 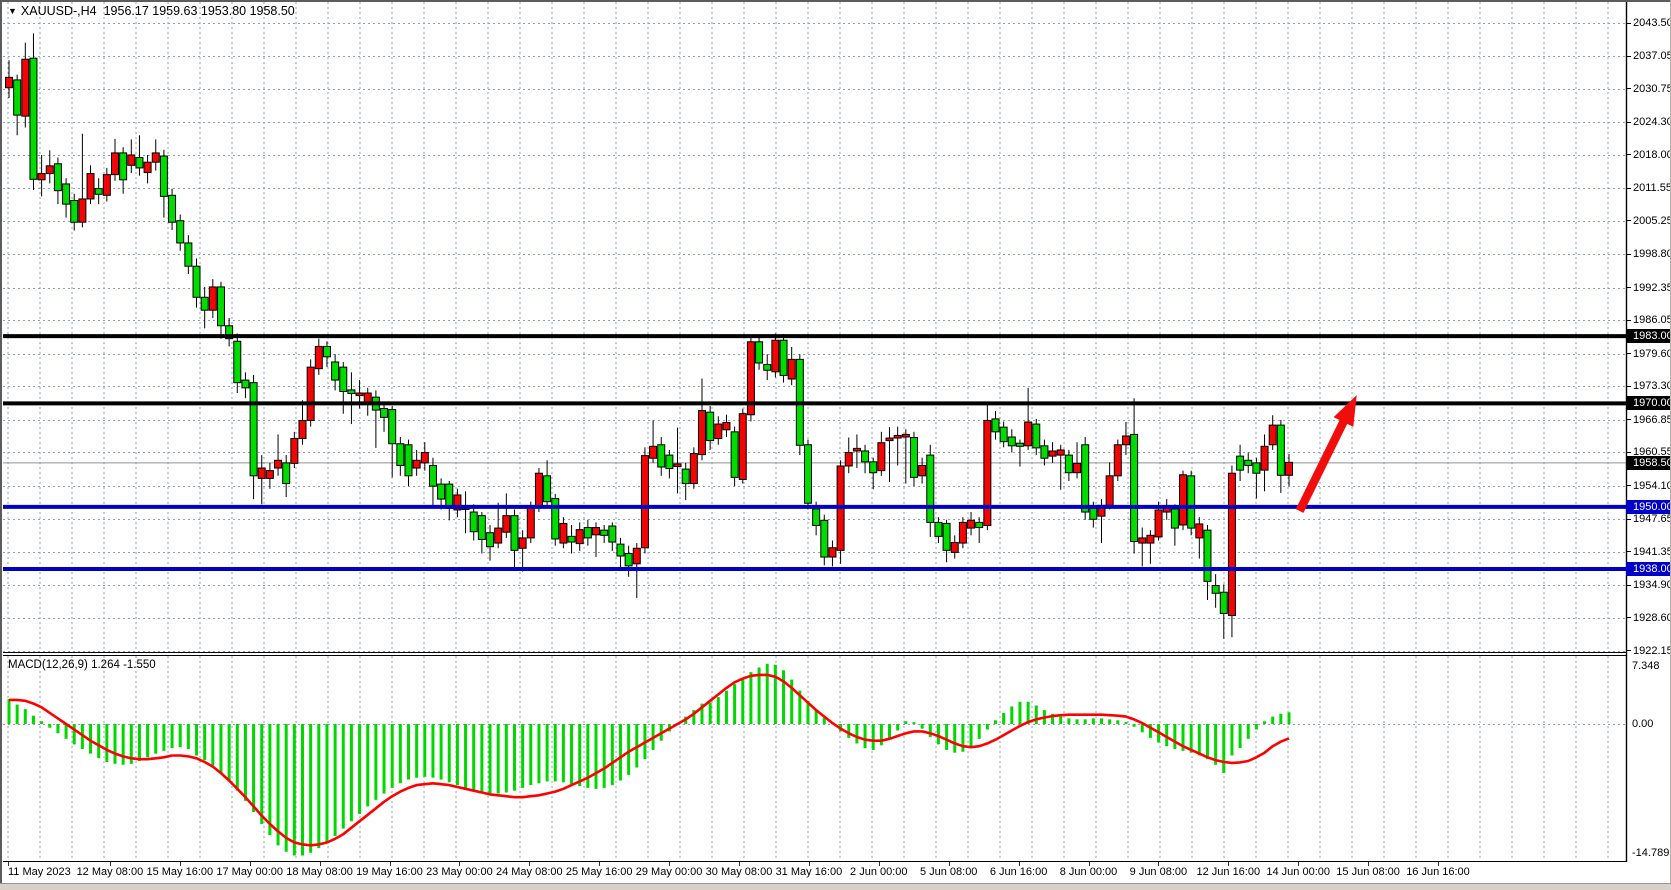 What do you see at coordinates (599, 872) in the screenshot?
I see `time-axis-label: 25 May 16:00` at bounding box center [599, 872].